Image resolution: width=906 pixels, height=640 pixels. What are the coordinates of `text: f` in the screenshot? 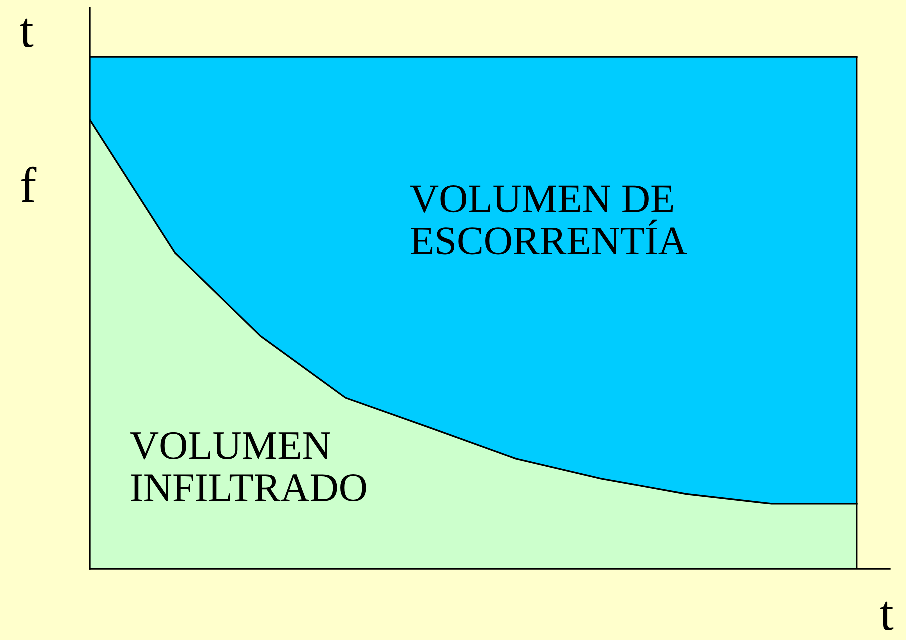 It's located at (29, 184).